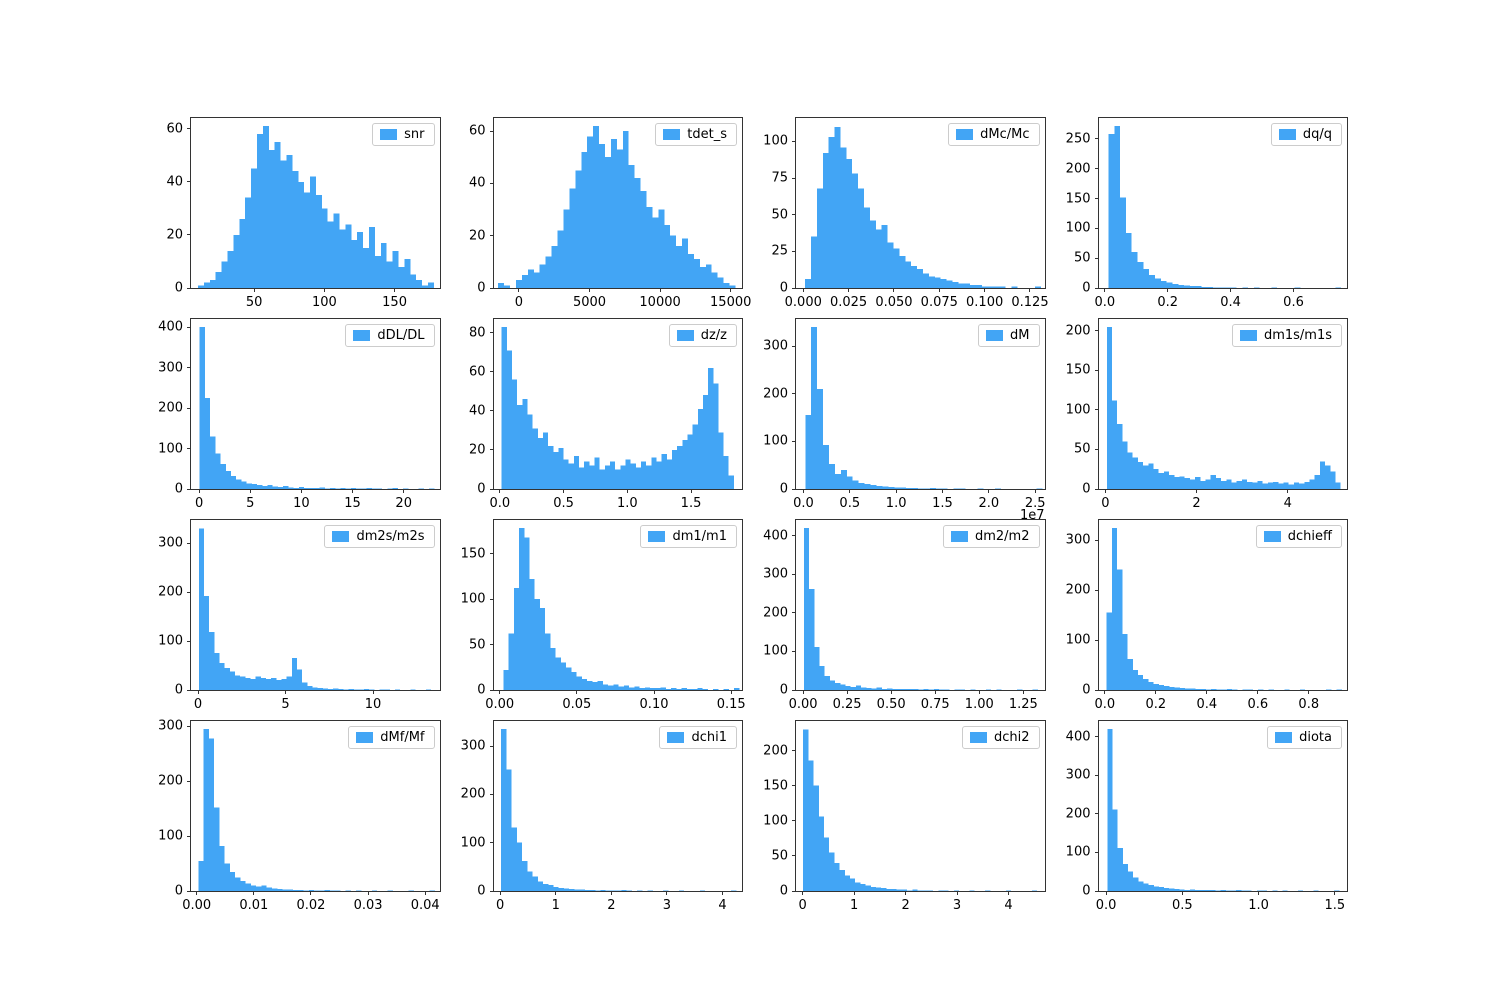  Describe the element at coordinates (390, 335) in the screenshot. I see `legend: dDL/DL` at that location.